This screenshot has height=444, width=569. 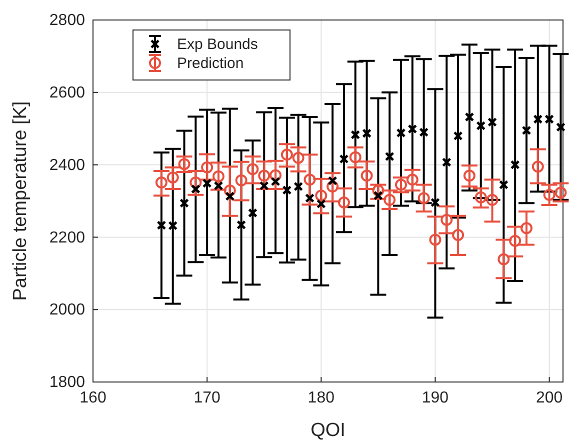 I want to click on y-tick-label: 2000, so click(x=67, y=310).